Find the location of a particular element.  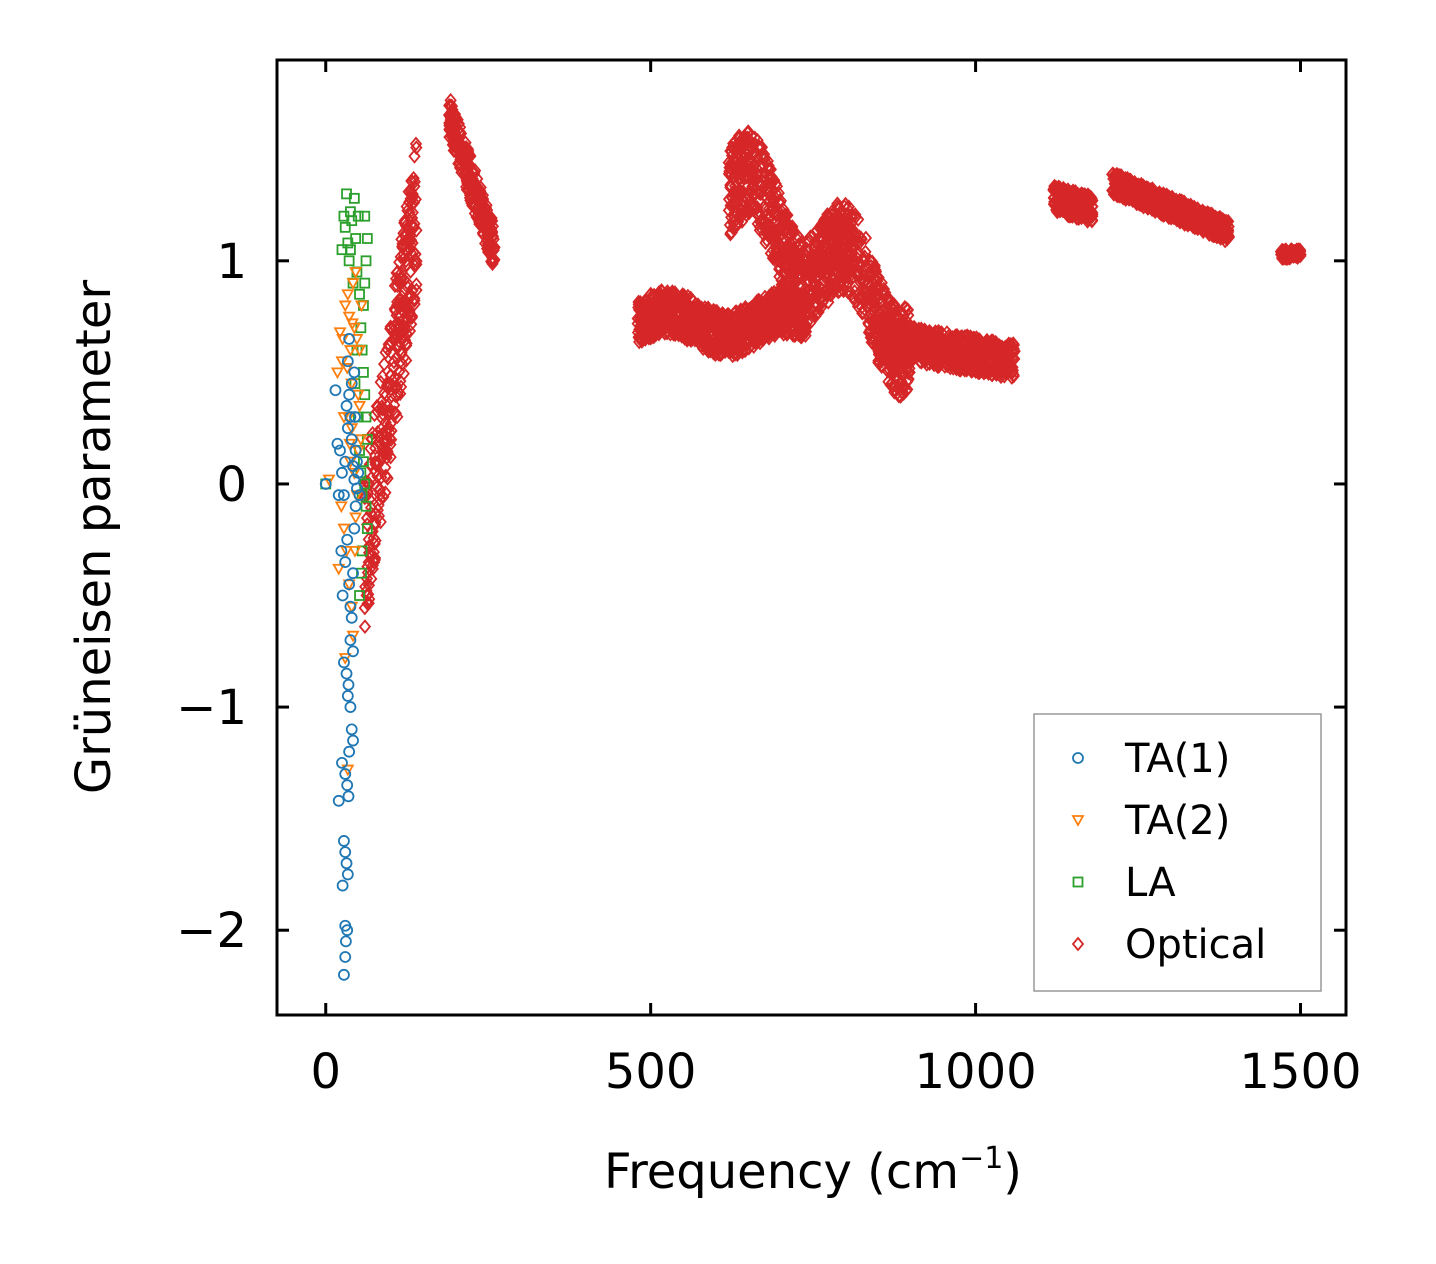

legend-item-la: LA is located at coordinates (1124, 883).